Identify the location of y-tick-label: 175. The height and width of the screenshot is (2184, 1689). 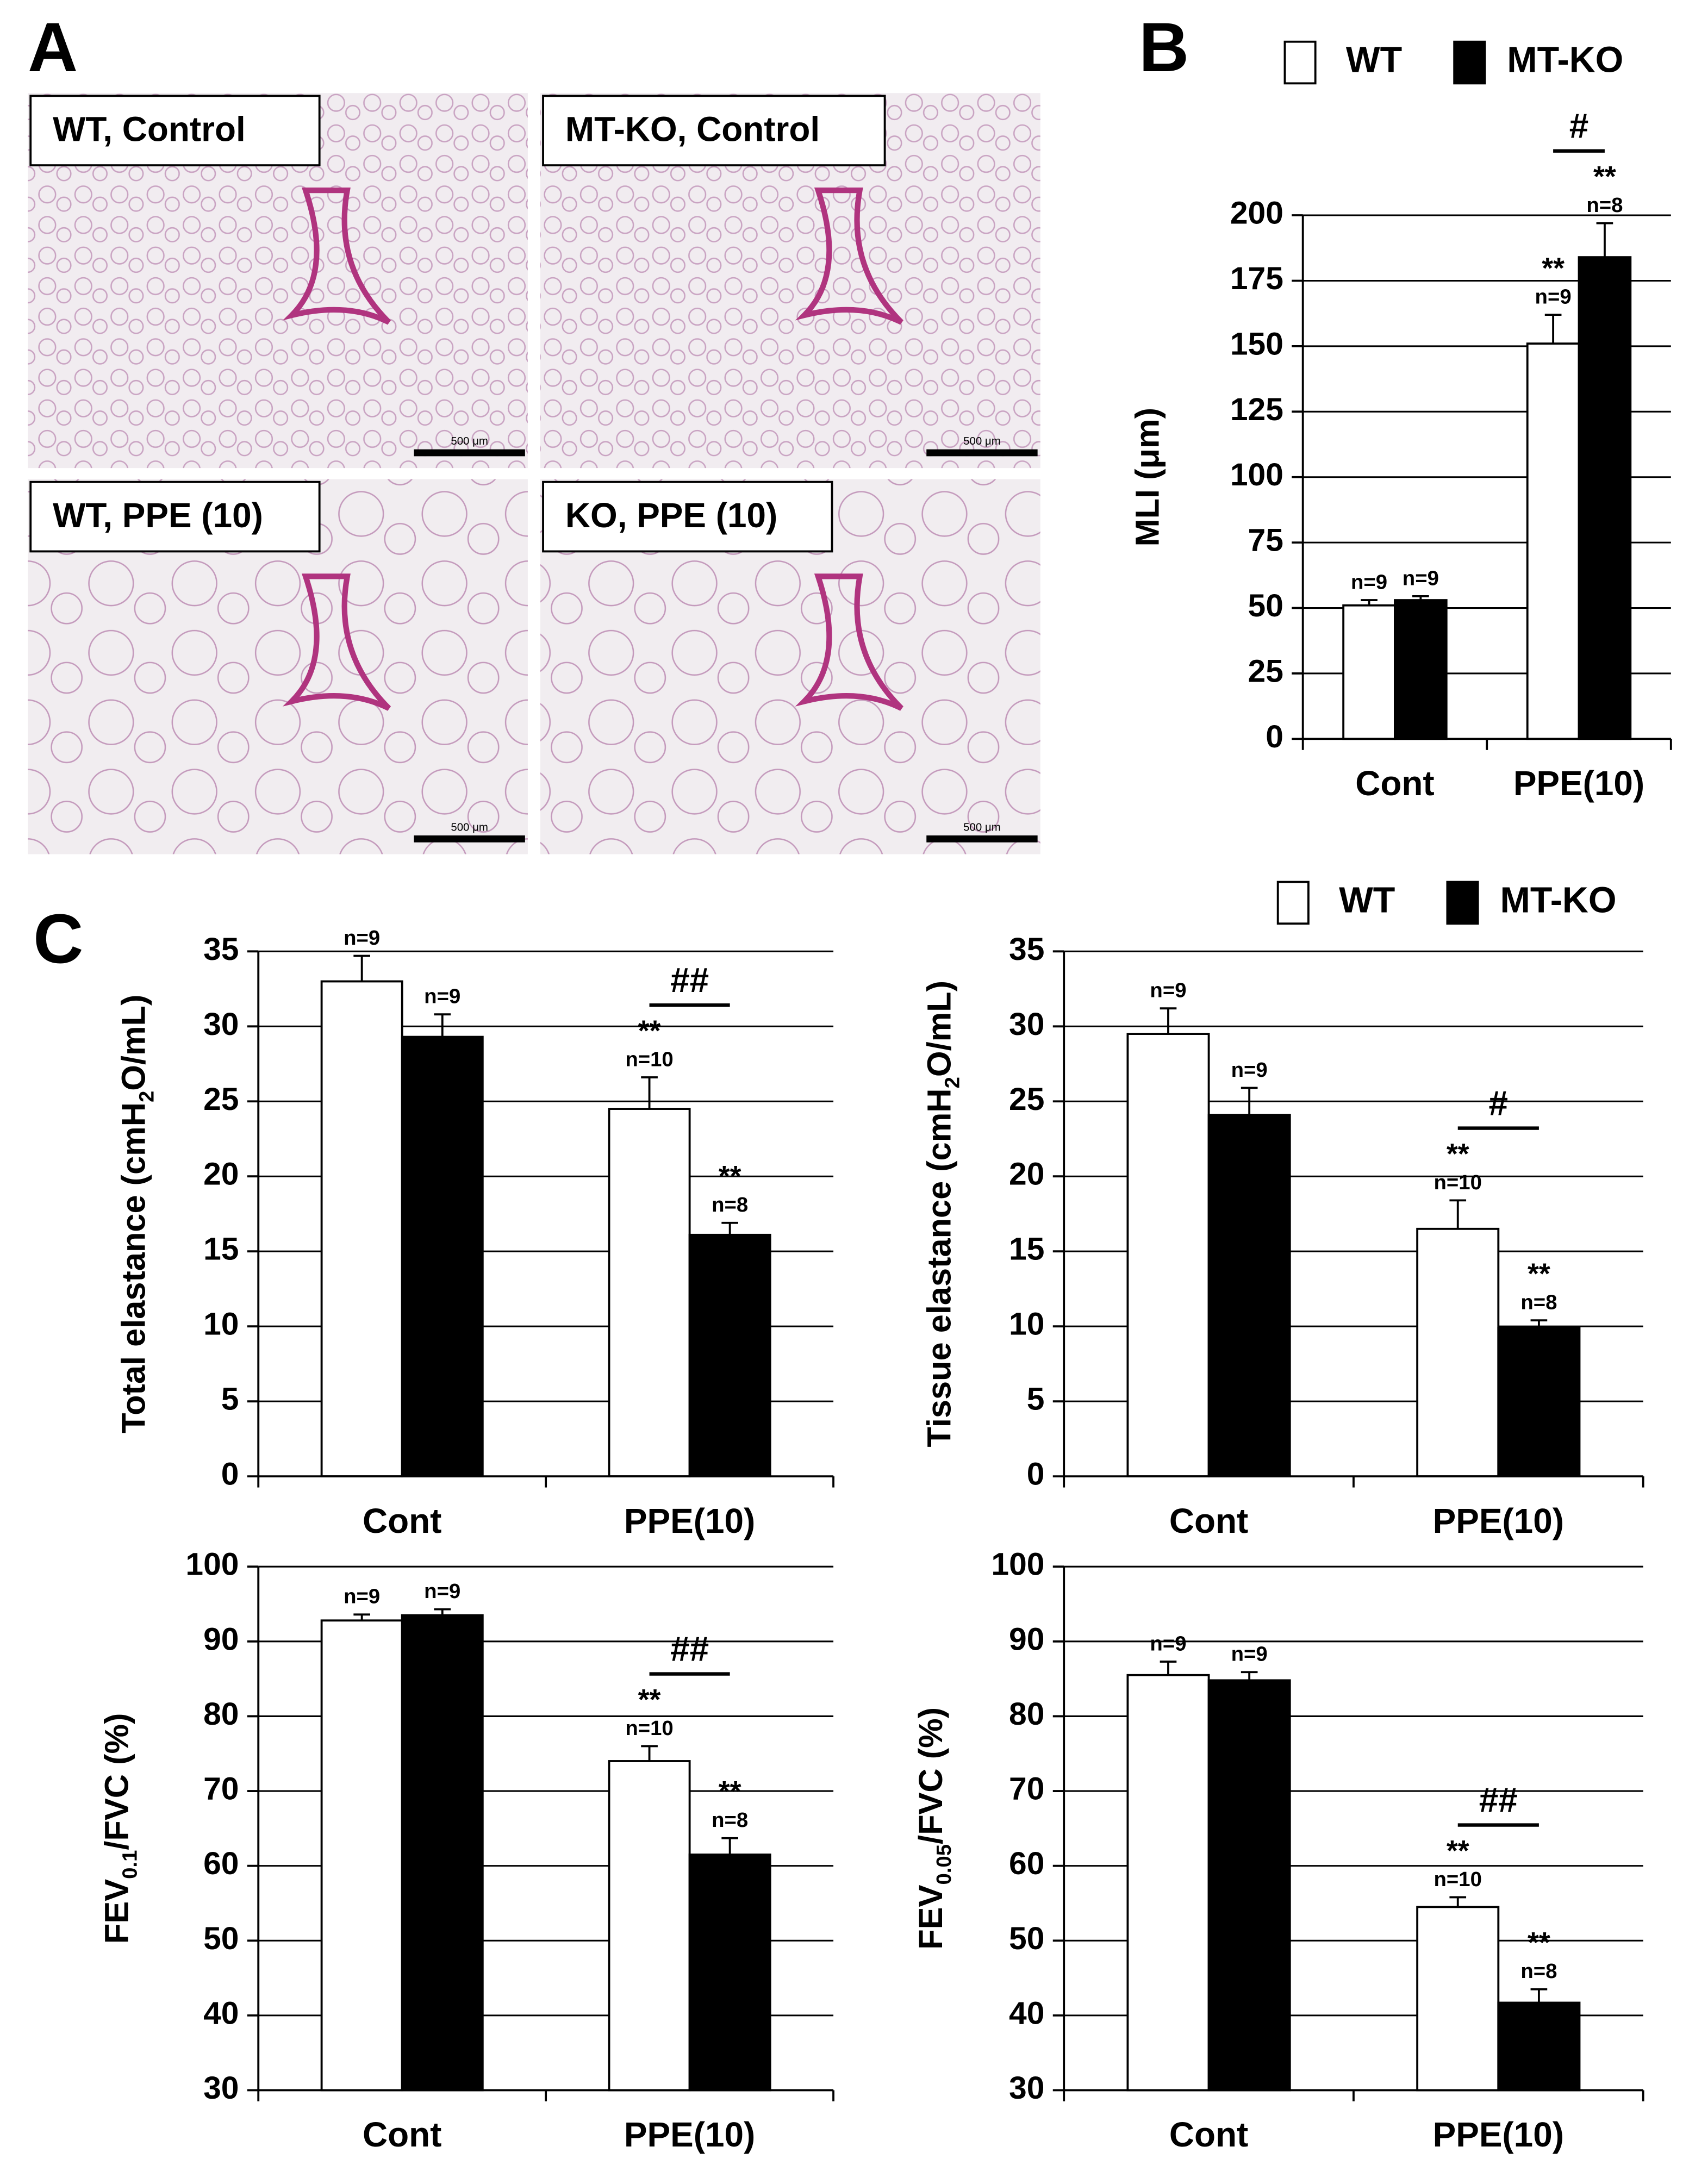
(1256, 278).